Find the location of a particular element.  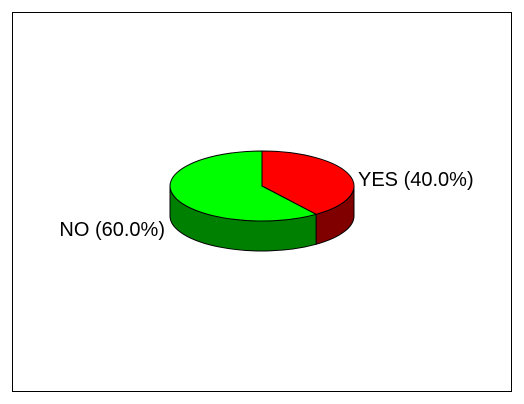

pie-label-no: NO (60.0%) is located at coordinates (112, 230).